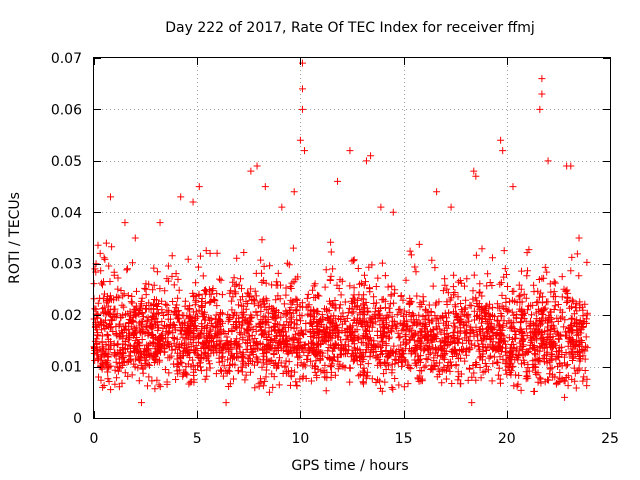 This screenshot has height=480, width=640. What do you see at coordinates (15, 238) in the screenshot?
I see `y-axis-label: ROTI / TECUs` at bounding box center [15, 238].